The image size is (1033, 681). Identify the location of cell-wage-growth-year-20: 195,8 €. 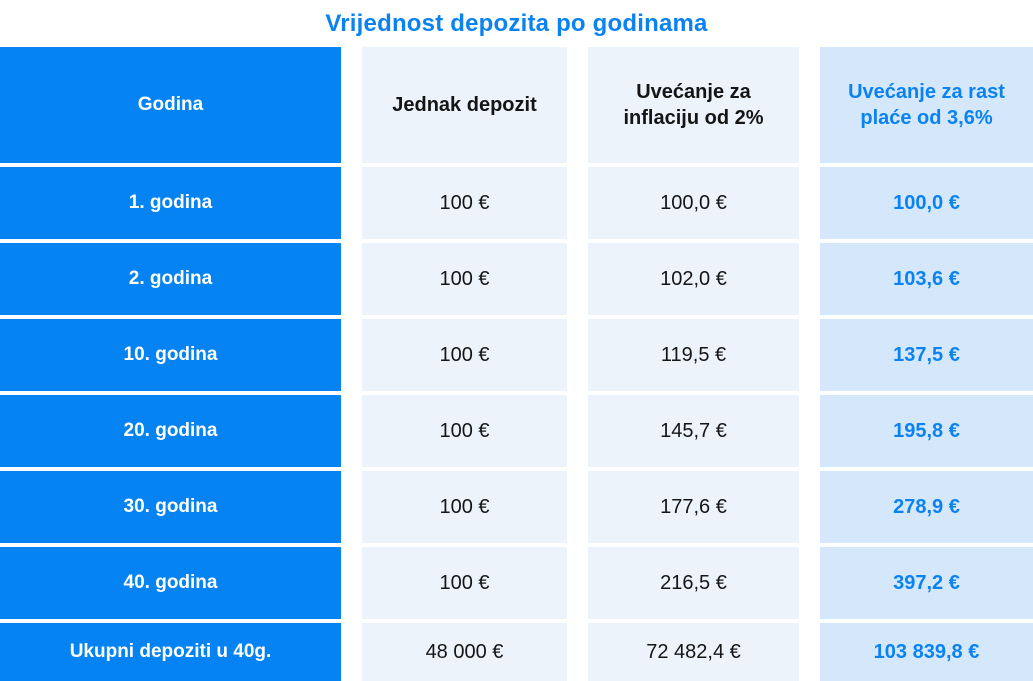
(926, 431).